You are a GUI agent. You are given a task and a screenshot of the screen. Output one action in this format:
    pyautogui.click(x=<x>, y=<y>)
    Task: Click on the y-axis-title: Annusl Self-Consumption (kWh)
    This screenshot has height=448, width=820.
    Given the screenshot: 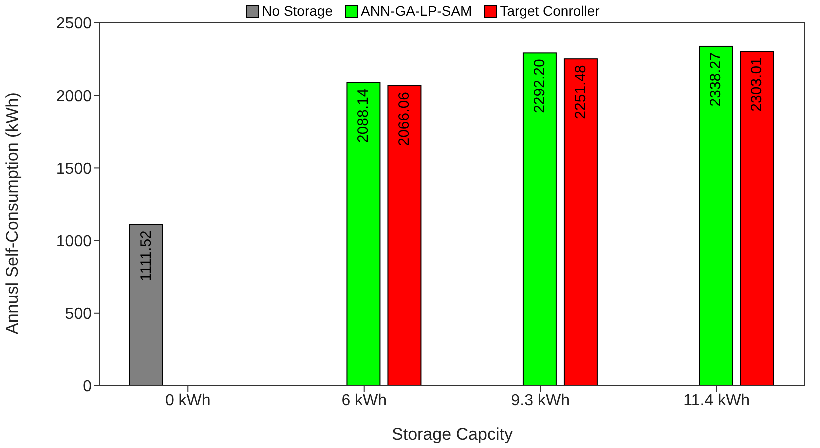 What is the action you would take?
    pyautogui.click(x=12, y=213)
    